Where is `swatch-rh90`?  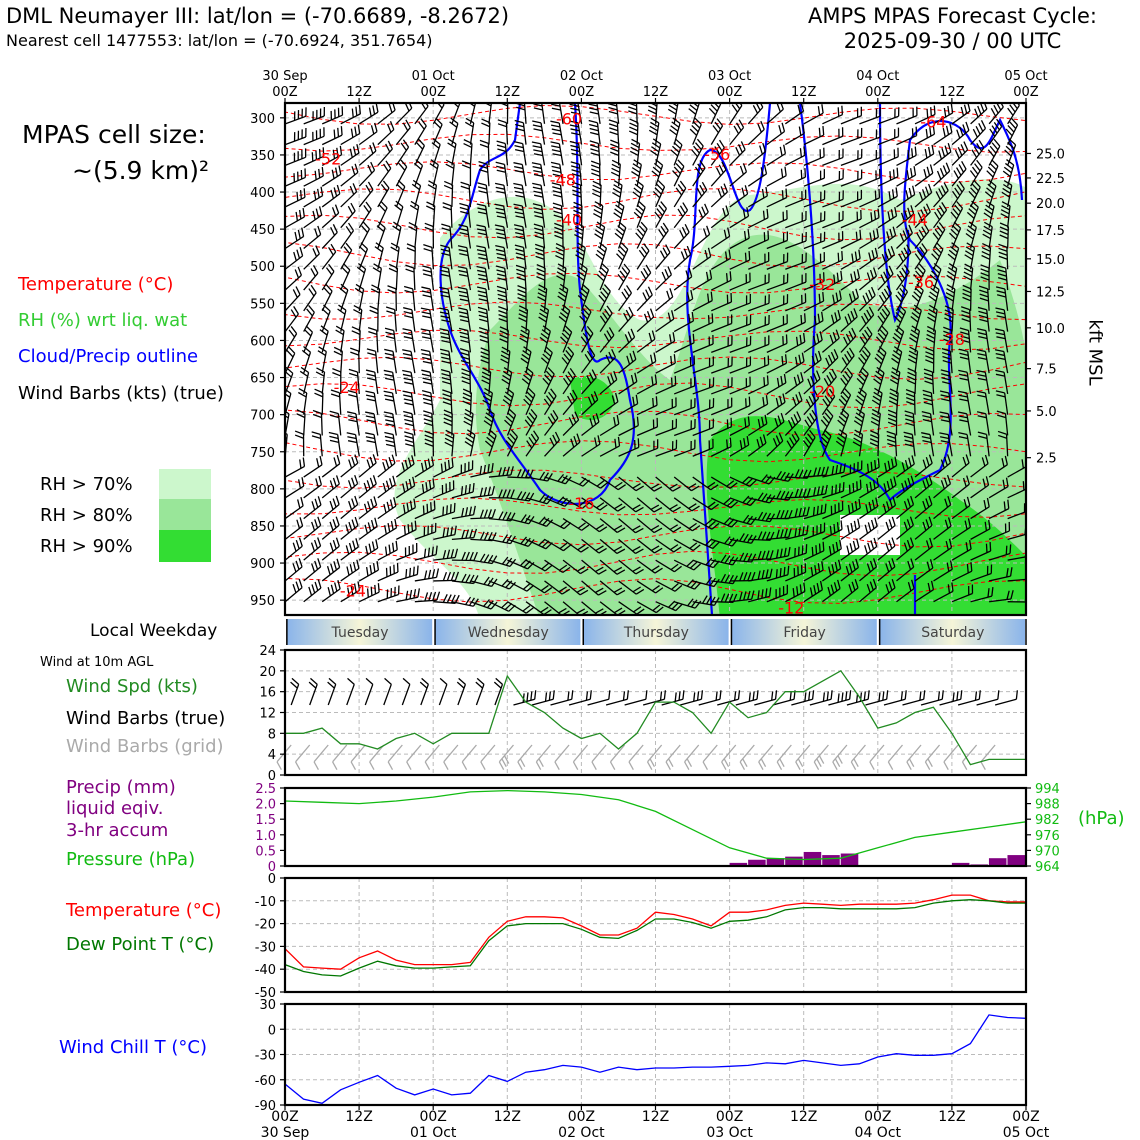
swatch-rh90 is located at coordinates (185, 546).